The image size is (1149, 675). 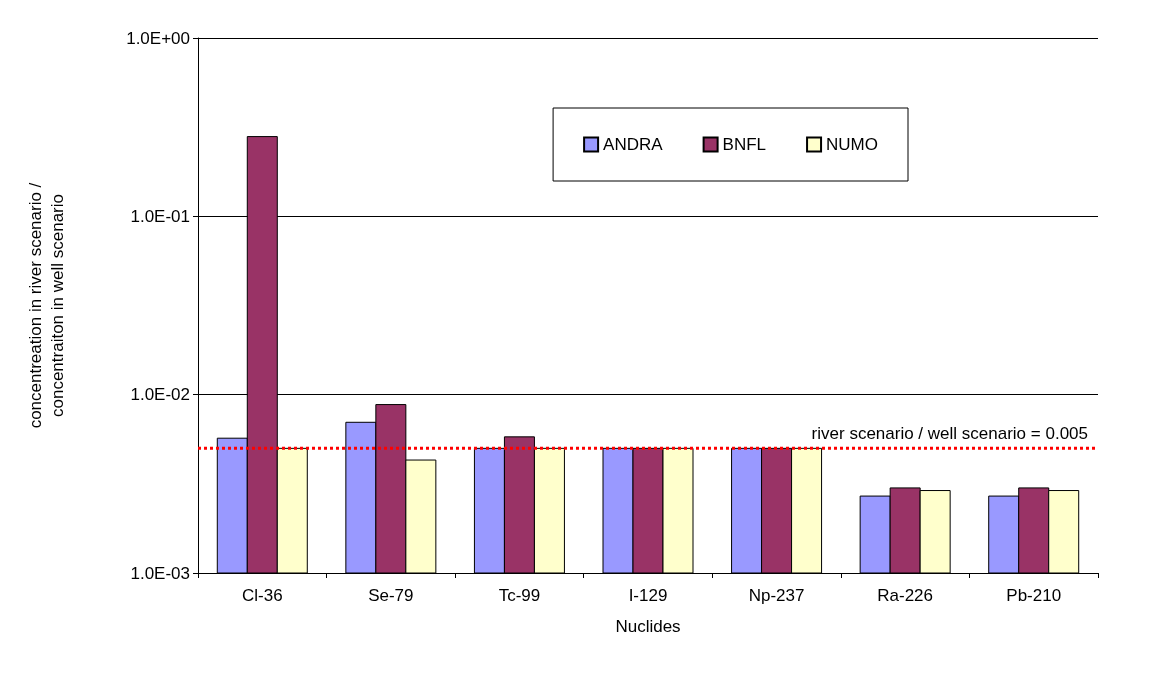 I want to click on x-tick-label: Pb-210, so click(x=1034, y=595).